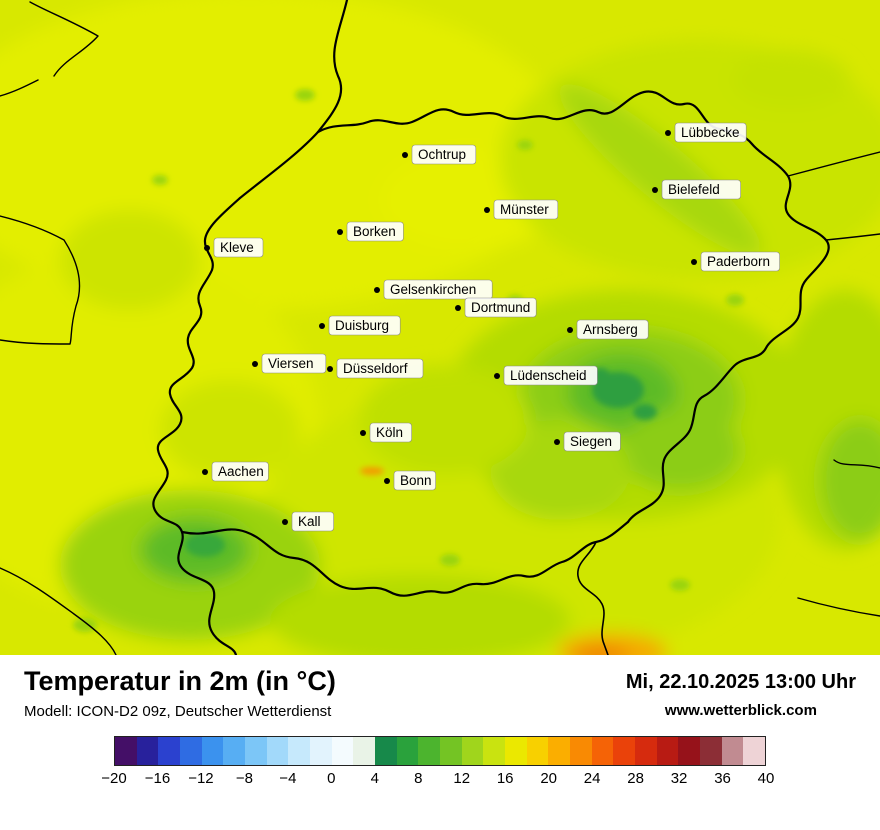  What do you see at coordinates (201, 778) in the screenshot?
I see `colorbar-tick-label: −12` at bounding box center [201, 778].